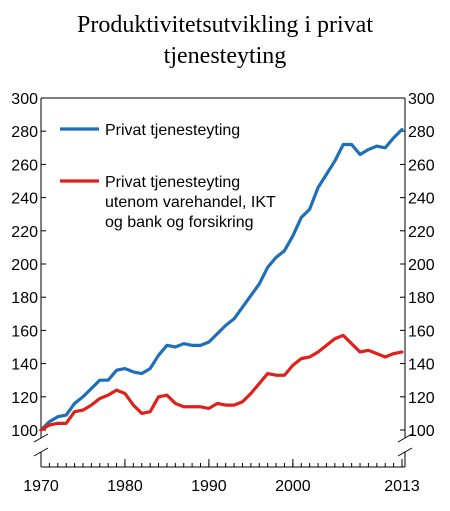  What do you see at coordinates (24, 132) in the screenshot?
I see `y-tick-label-left: 280` at bounding box center [24, 132].